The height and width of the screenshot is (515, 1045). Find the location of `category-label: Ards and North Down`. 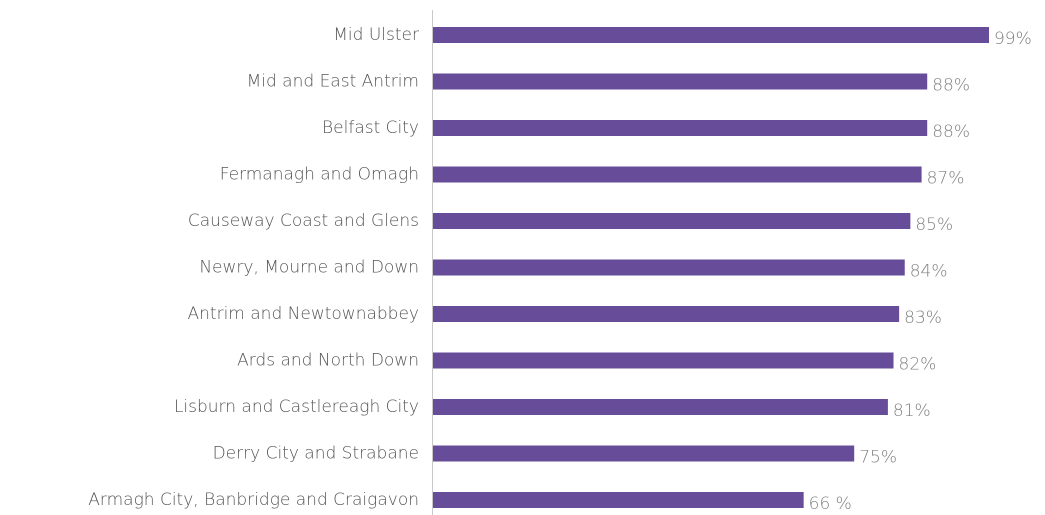

category-label: Ards and North Down is located at coordinates (328, 361).